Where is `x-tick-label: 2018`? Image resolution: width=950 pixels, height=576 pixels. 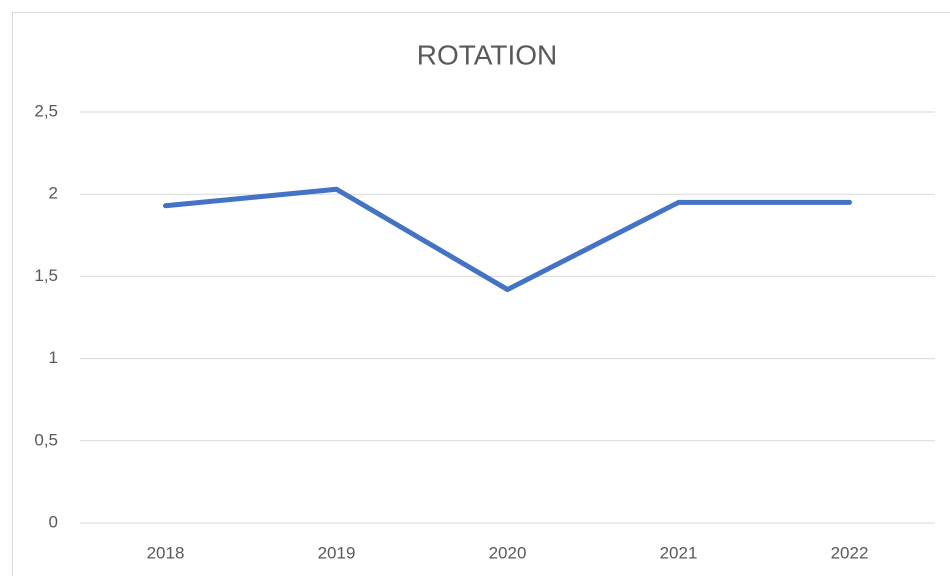
x-tick-label: 2018 is located at coordinates (166, 552).